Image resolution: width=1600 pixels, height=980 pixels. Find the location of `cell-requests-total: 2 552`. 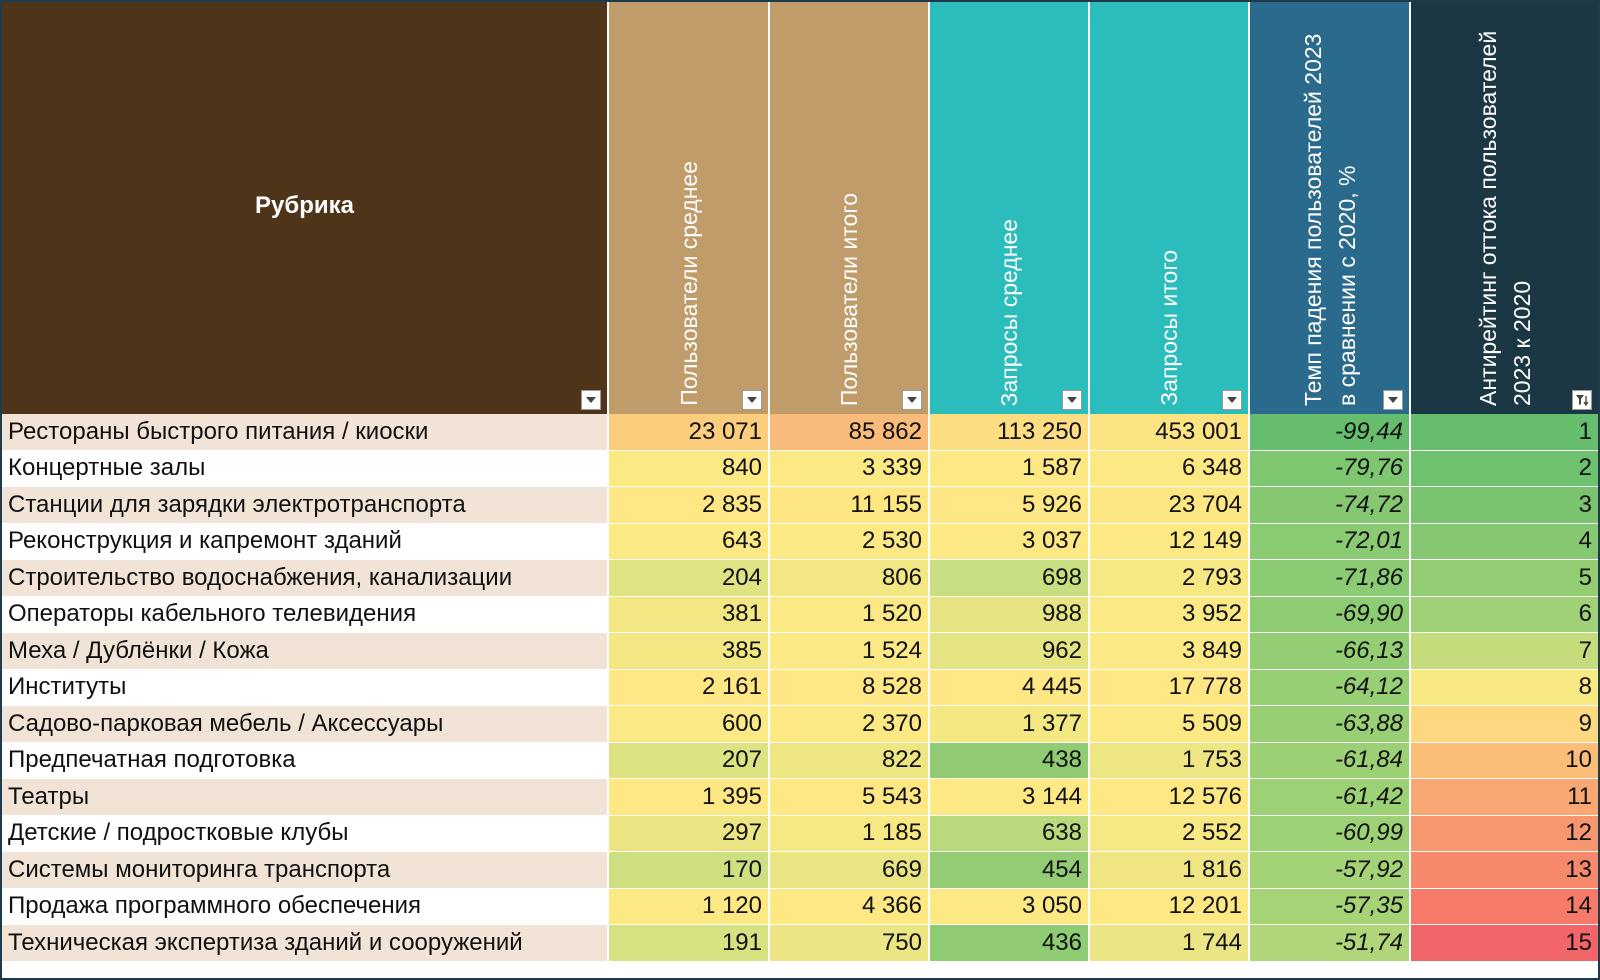

cell-requests-total: 2 552 is located at coordinates (1169, 833).